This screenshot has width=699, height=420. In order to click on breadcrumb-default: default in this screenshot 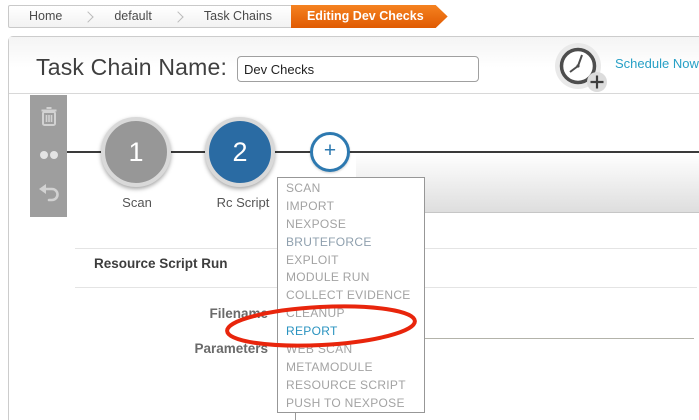, I will do `click(133, 16)`.